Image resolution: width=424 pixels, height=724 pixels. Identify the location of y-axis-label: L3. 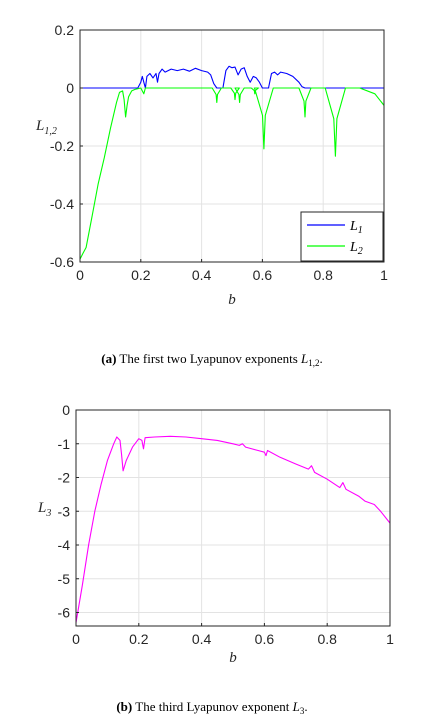
(44, 509).